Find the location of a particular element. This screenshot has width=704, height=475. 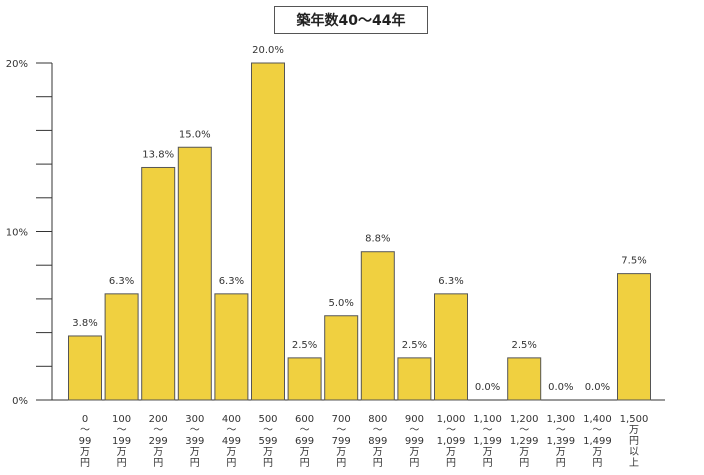

category-label-line: 以 is located at coordinates (634, 452).